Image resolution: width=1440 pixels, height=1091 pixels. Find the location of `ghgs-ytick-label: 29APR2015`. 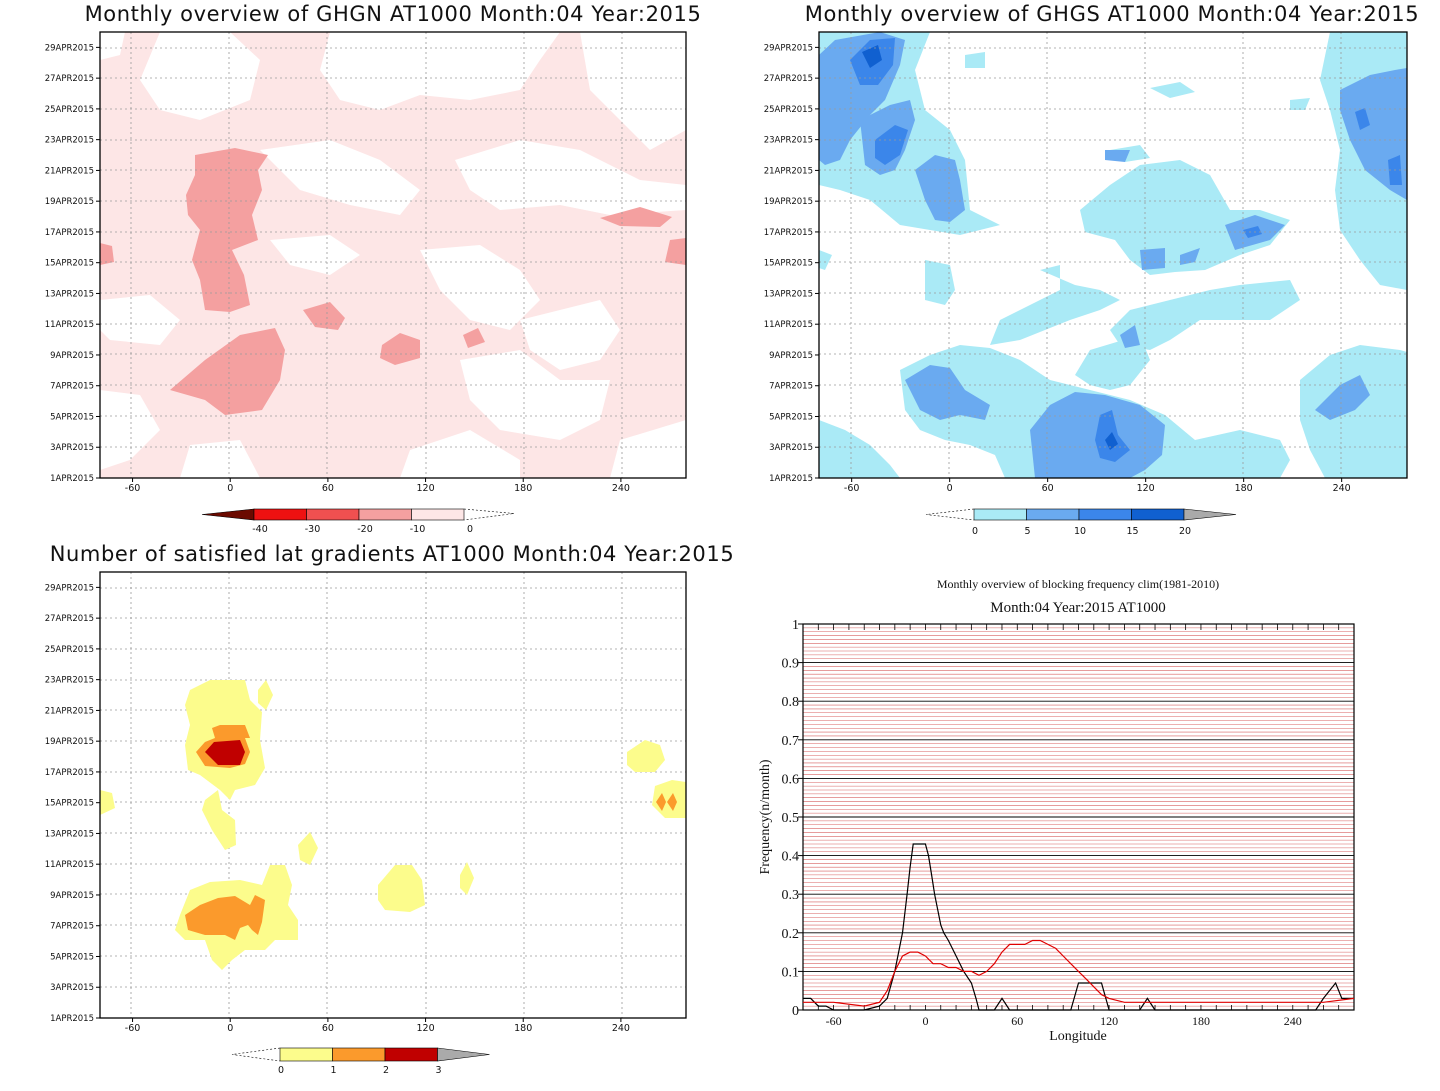

ghgs-ytick-label: 29APR2015 is located at coordinates (788, 48).